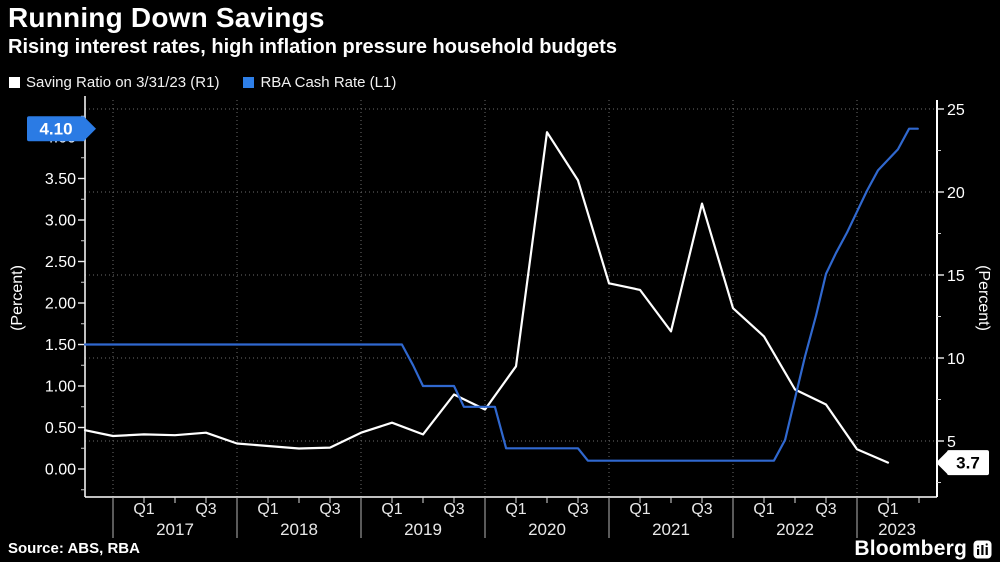 Image resolution: width=1000 pixels, height=562 pixels. Describe the element at coordinates (60, 428) in the screenshot. I see `left-axis-tick-label: 0.50` at that location.